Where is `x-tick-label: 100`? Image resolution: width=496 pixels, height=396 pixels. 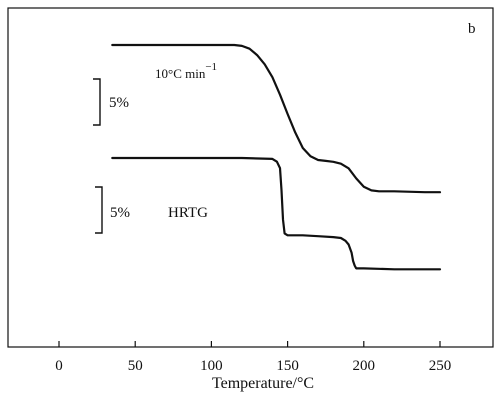 x-tick-label: 100 is located at coordinates (211, 366).